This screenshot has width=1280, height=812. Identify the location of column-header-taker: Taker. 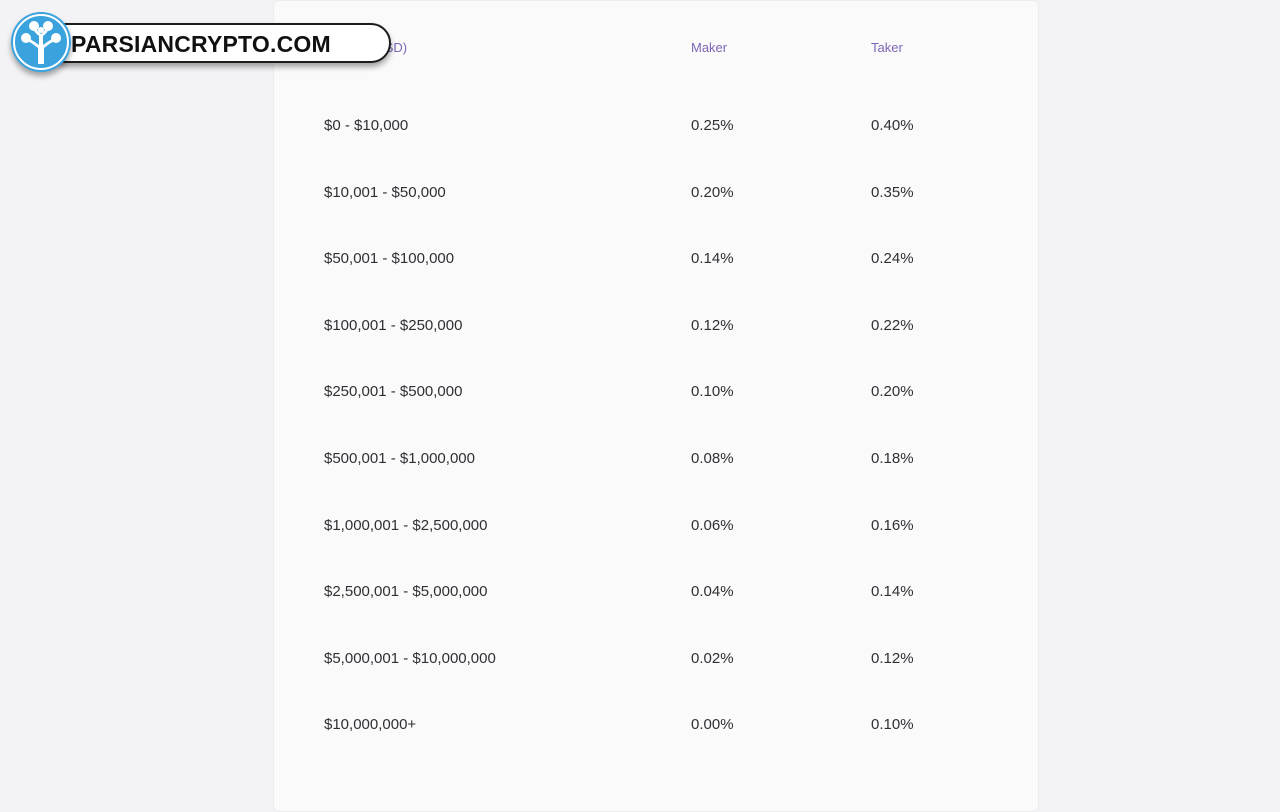
(887, 47).